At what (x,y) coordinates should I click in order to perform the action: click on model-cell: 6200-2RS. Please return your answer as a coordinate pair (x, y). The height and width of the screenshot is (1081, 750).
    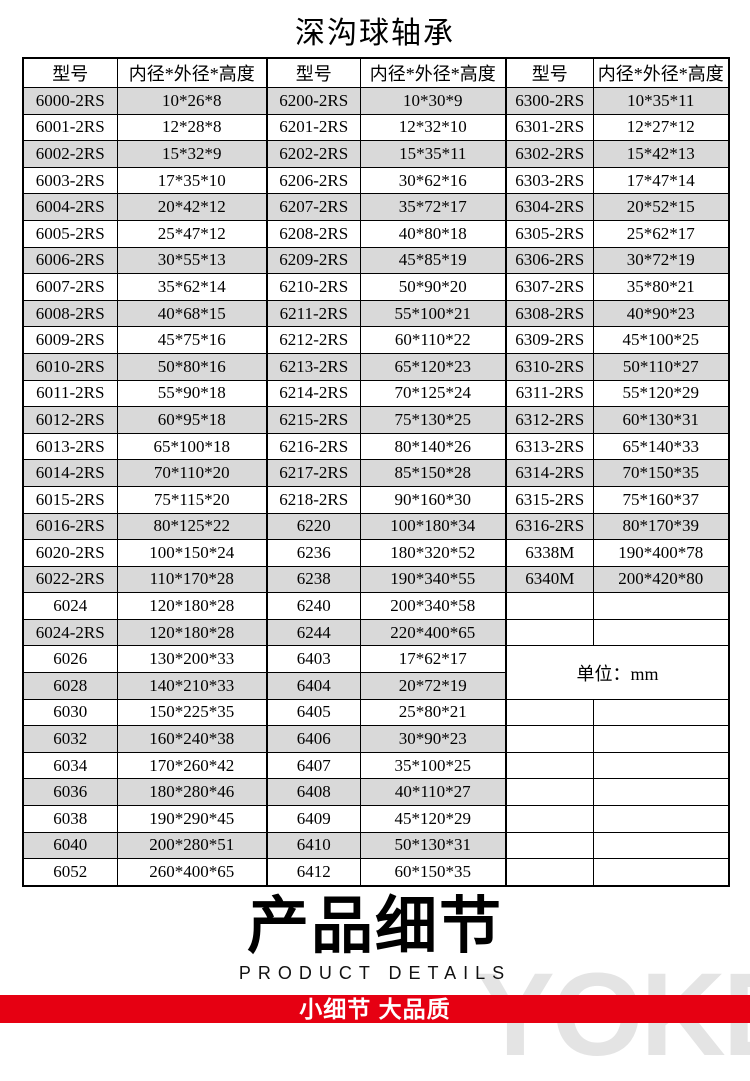
    Looking at the image, I should click on (313, 101).